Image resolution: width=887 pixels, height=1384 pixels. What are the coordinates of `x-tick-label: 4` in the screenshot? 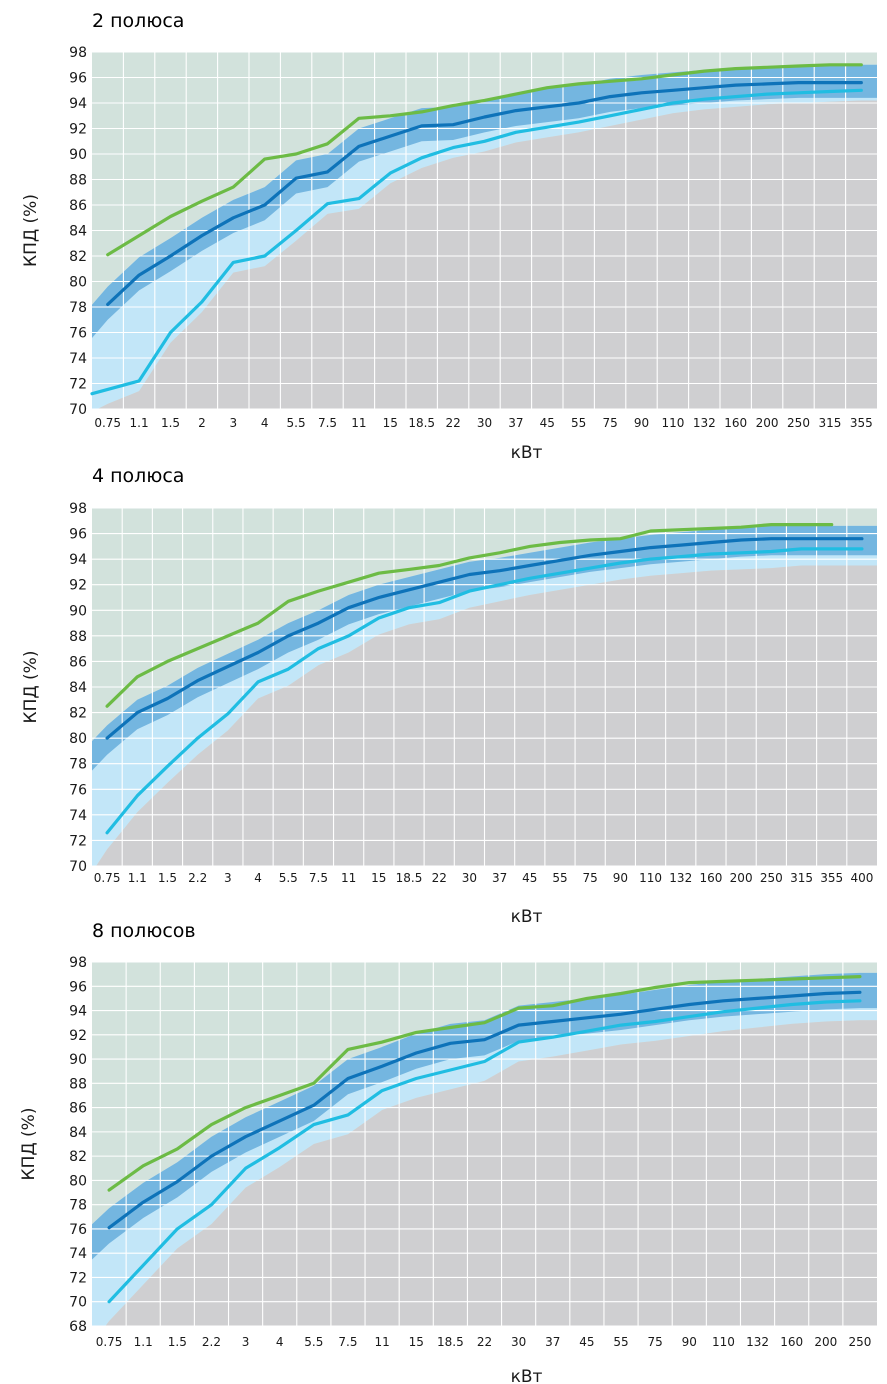 It's located at (265, 423).